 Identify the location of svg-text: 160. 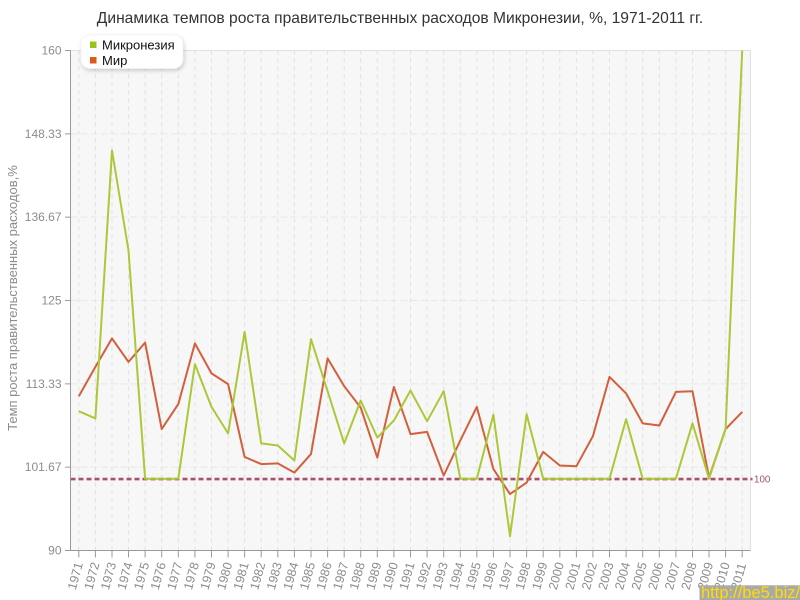
(51, 51).